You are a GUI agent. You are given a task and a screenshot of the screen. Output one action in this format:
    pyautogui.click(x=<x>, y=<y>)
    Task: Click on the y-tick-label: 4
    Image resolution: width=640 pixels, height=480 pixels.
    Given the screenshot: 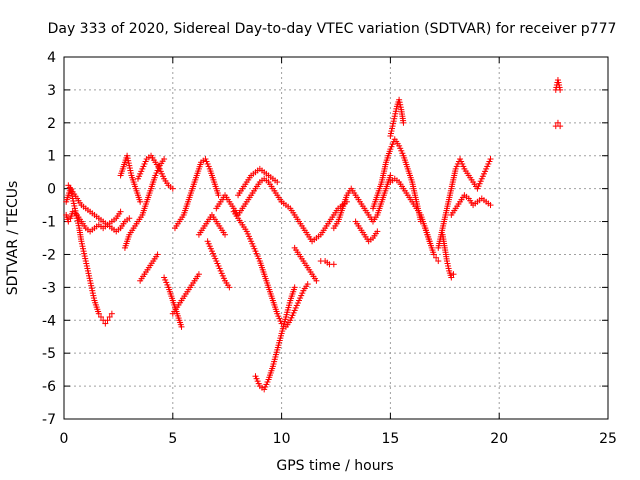 What is the action you would take?
    pyautogui.click(x=51, y=58)
    